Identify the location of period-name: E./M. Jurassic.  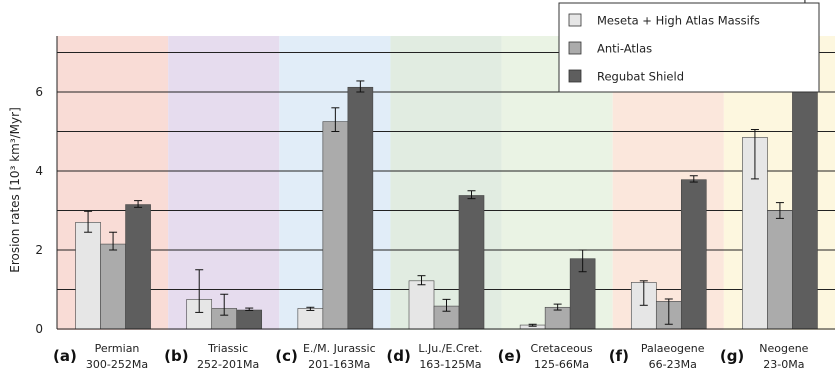
(339, 348).